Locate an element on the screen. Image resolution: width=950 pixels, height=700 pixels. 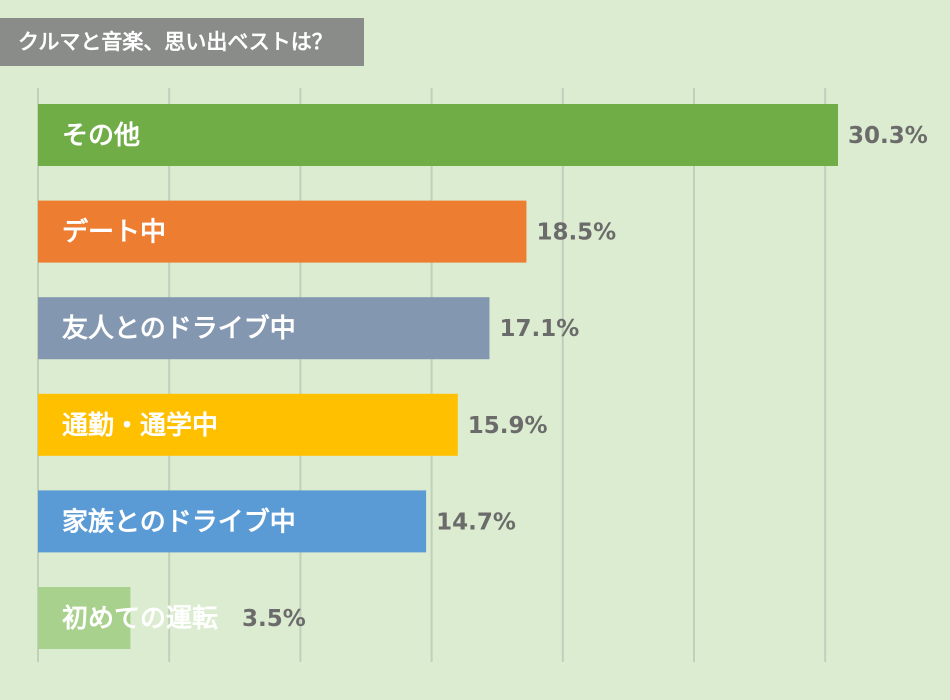
bar-value-label: 17.1% is located at coordinates (539, 329).